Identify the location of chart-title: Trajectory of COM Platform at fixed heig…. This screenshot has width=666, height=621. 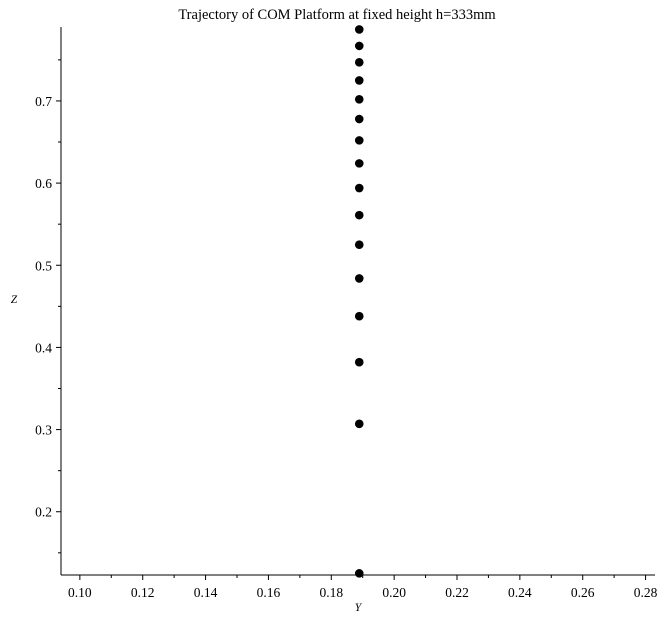
(337, 15).